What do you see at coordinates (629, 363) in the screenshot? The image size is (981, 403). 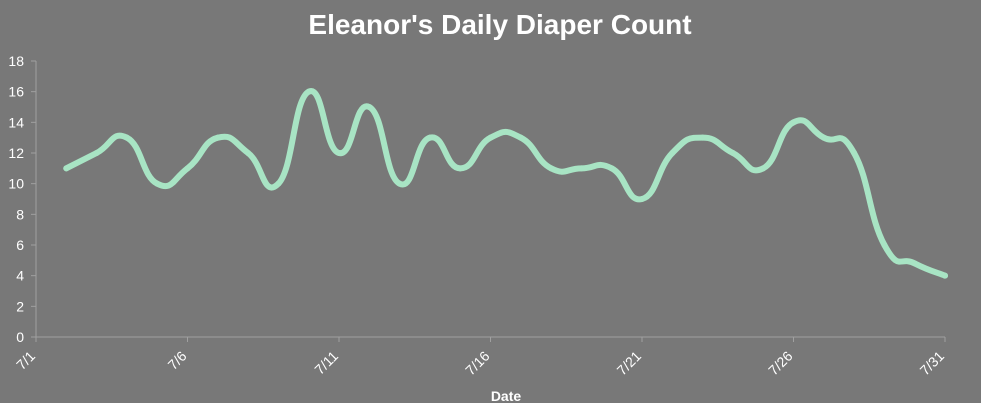 I see `x-tick-label: 7/21` at bounding box center [629, 363].